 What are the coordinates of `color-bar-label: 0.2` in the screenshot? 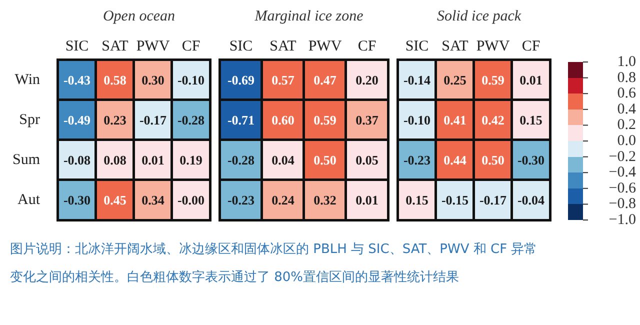 It's located at (626, 125).